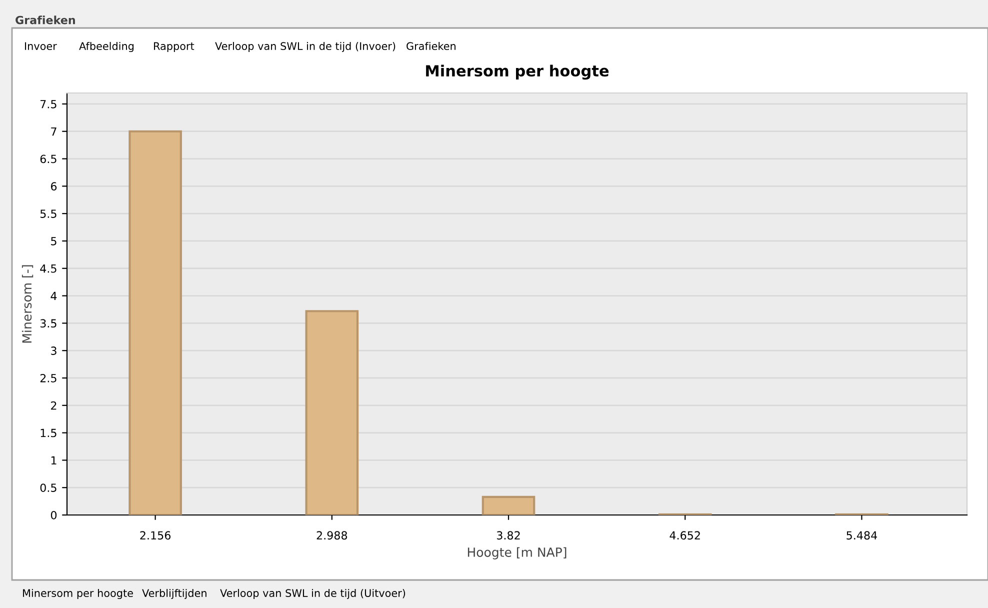 The height and width of the screenshot is (608, 988). I want to click on text: Verblijftijden, so click(174, 594).